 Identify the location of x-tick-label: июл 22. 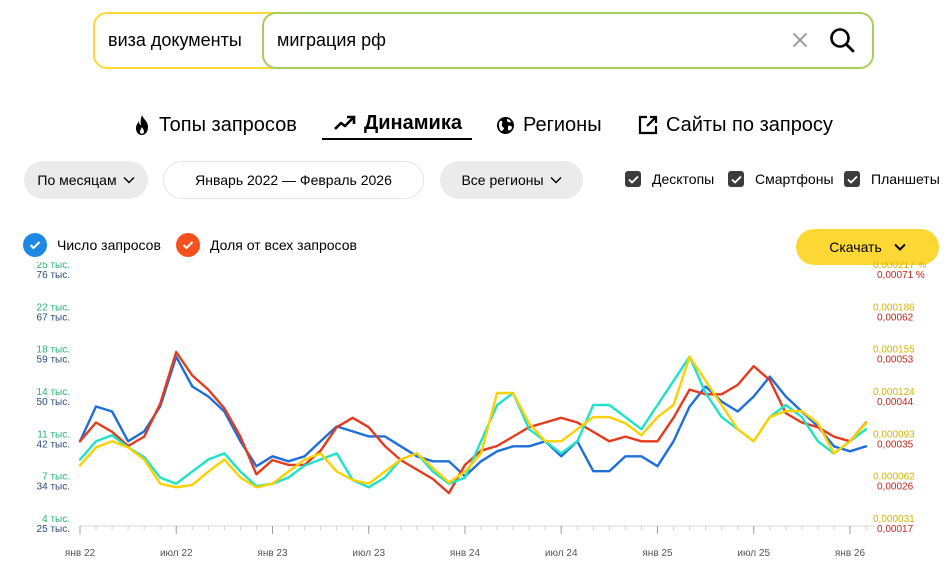
(176, 553).